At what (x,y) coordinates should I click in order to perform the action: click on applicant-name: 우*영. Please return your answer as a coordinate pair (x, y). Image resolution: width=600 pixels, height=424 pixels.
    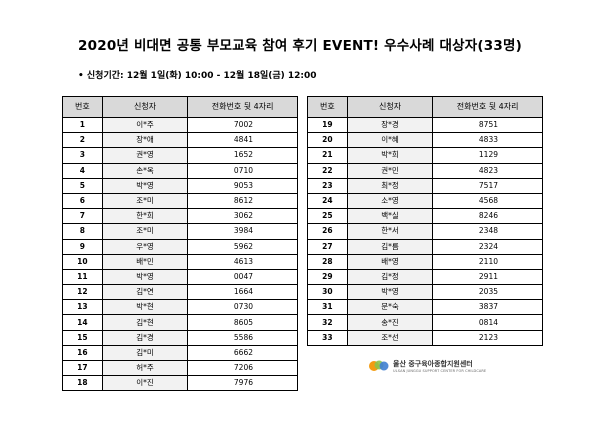
    Looking at the image, I should click on (145, 246).